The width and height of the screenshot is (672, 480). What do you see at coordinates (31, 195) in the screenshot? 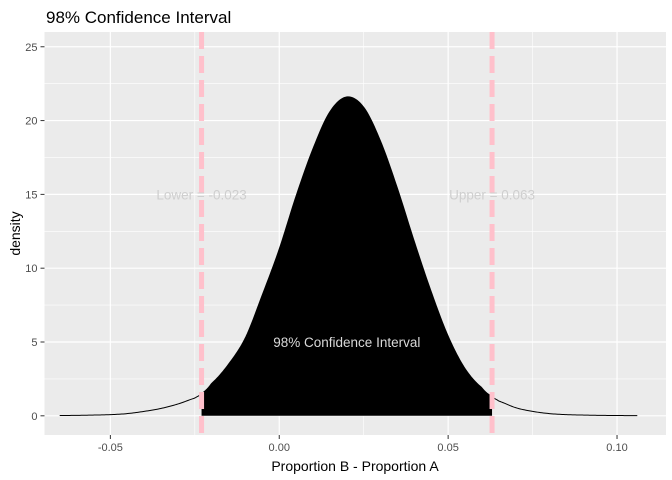
I see `y-tick-label: 15` at bounding box center [31, 195].